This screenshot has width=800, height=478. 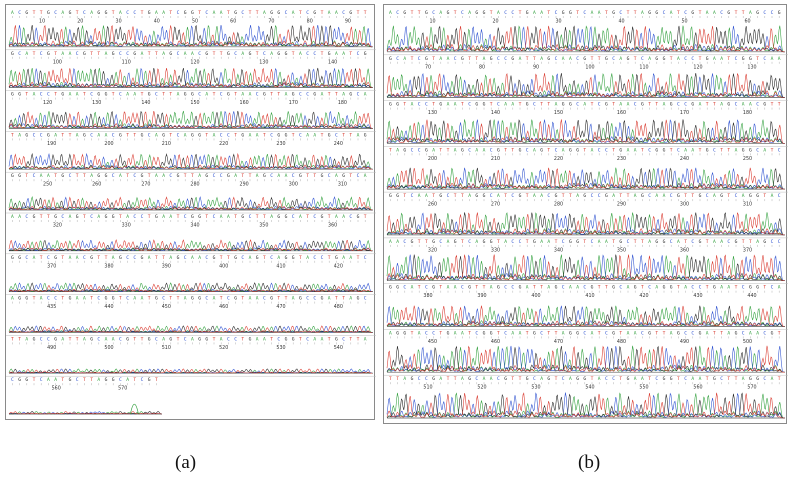 I want to click on position-label: 300, so click(x=293, y=185).